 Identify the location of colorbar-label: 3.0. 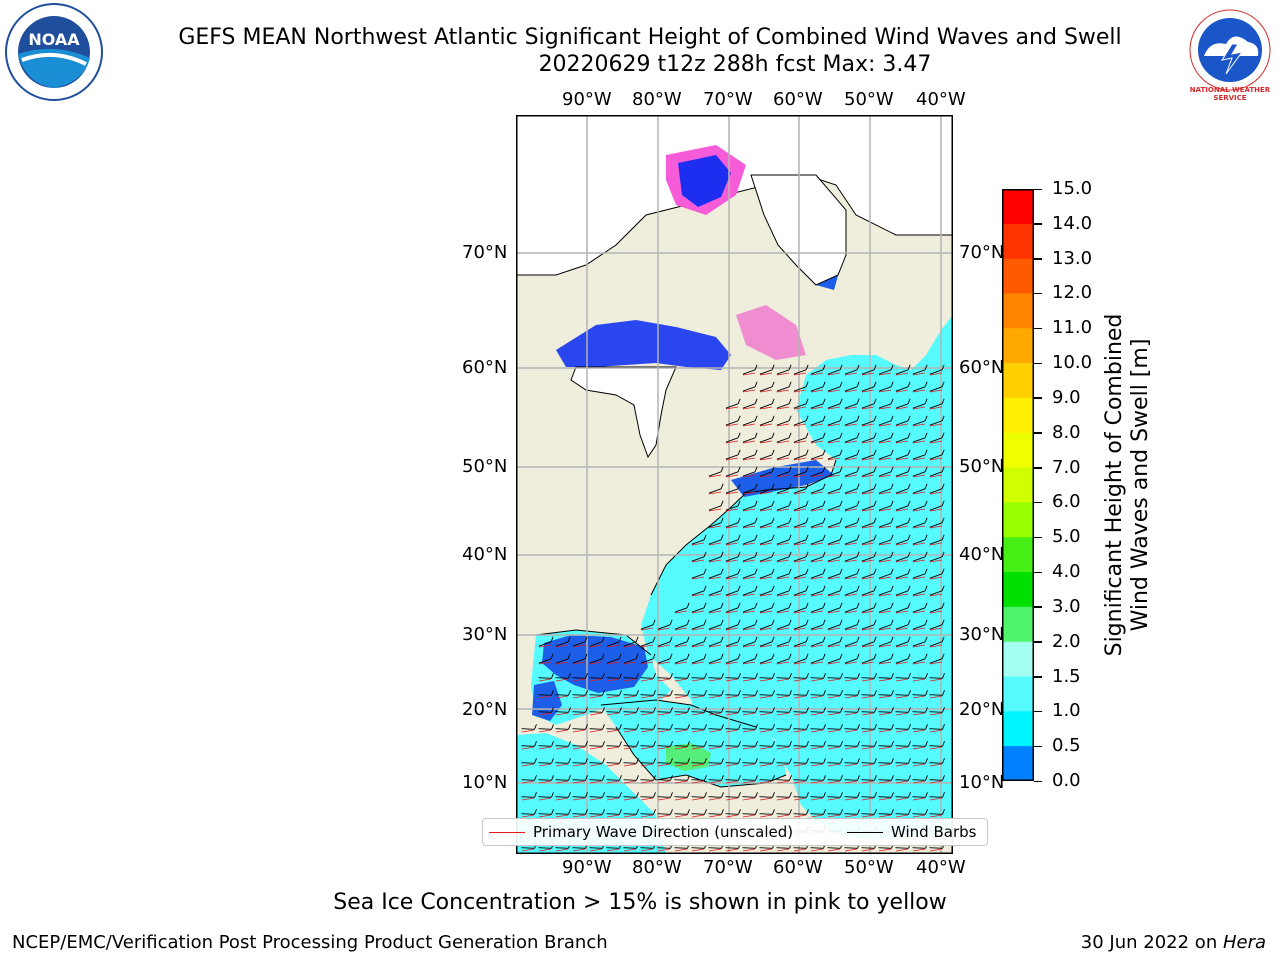
(1066, 606).